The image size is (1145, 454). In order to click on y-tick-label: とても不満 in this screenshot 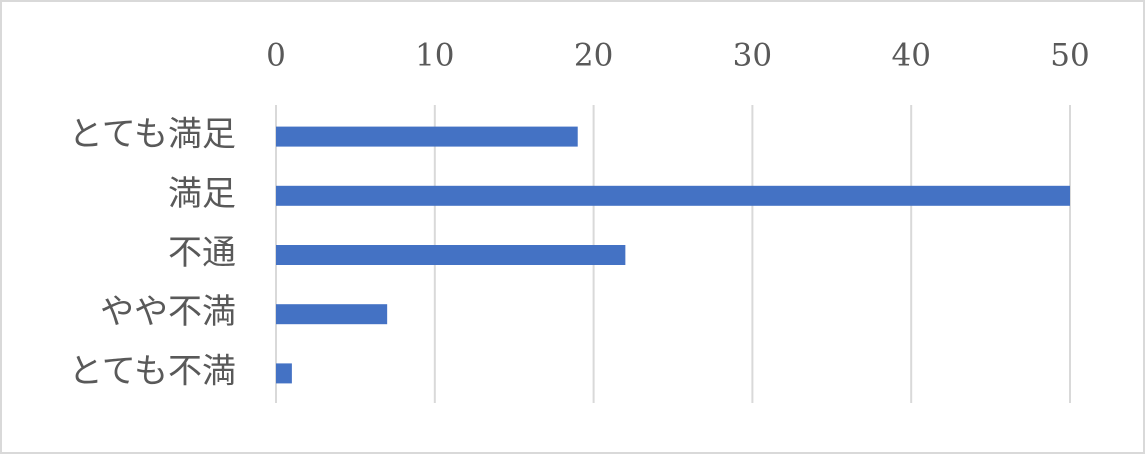, I will do `click(152, 371)`.